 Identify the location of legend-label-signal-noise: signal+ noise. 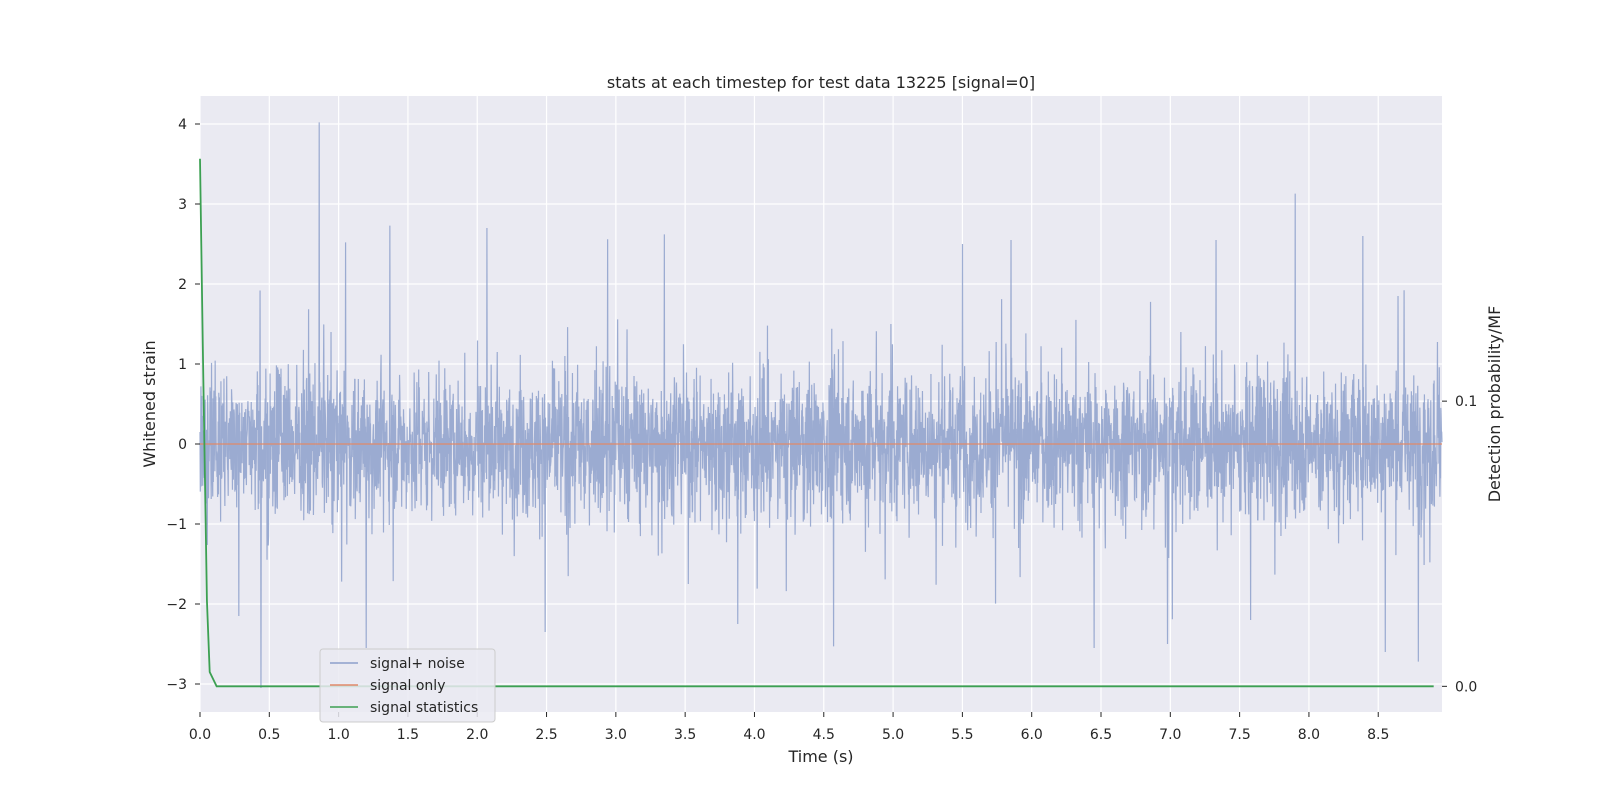
(417, 664).